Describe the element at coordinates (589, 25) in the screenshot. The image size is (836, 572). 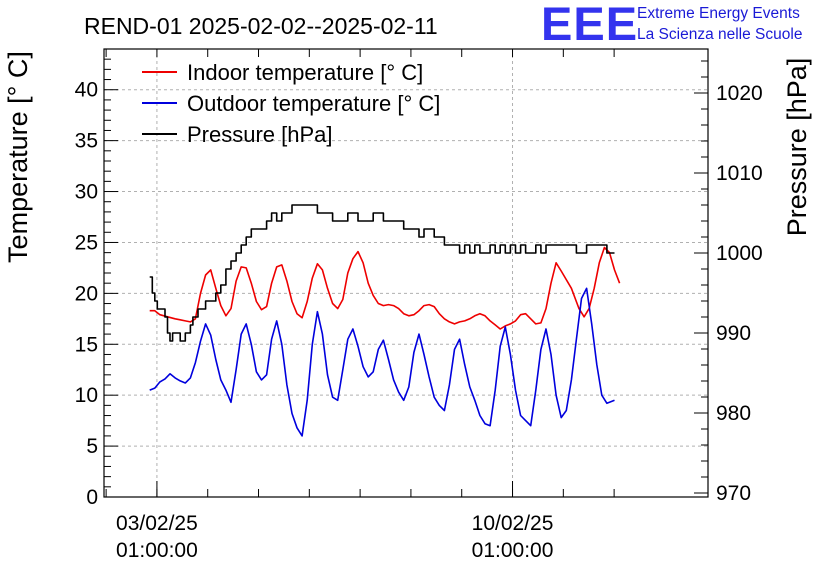
I see `eee-logo-mark: EEE` at that location.